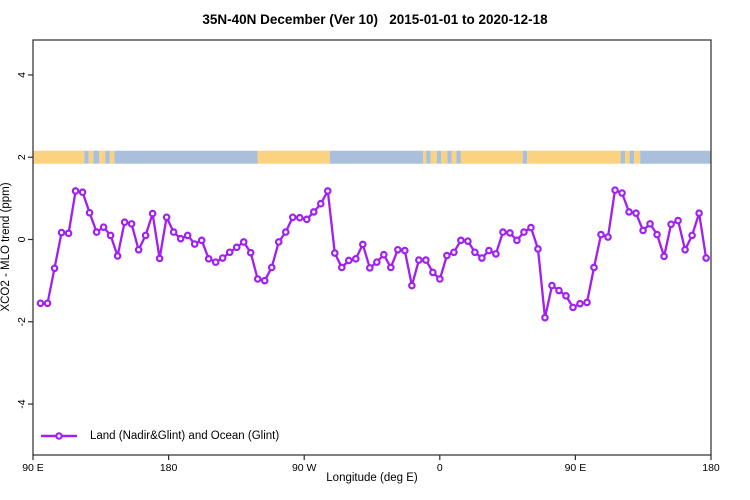 The width and height of the screenshot is (750, 500). I want to click on series-marker-icon, so click(59, 436).